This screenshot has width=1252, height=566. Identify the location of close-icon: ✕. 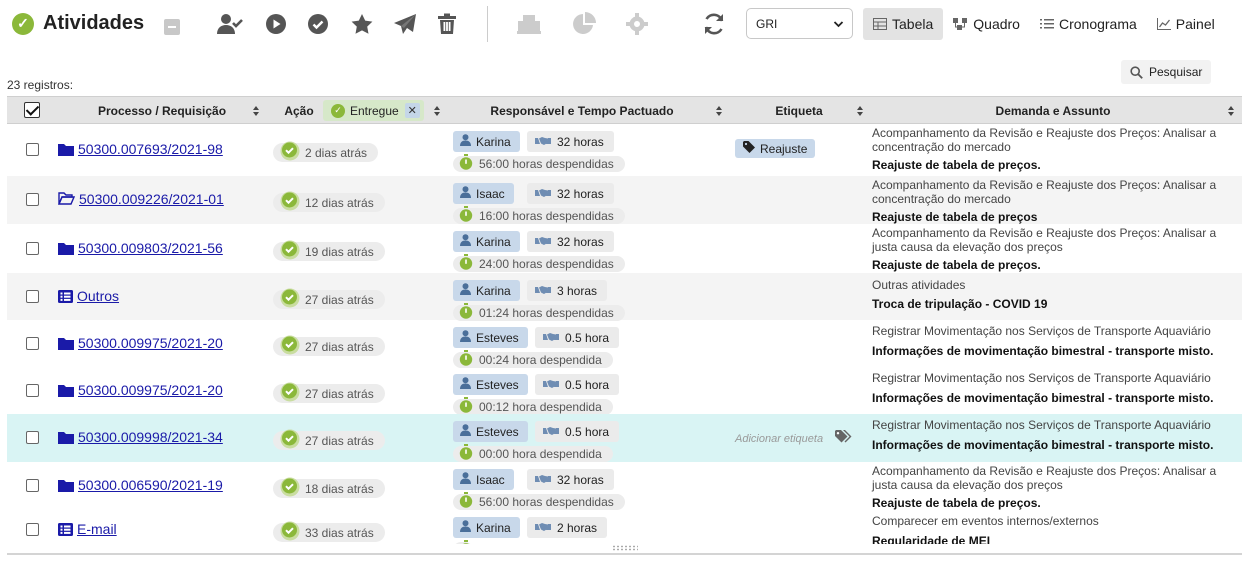
(412, 110).